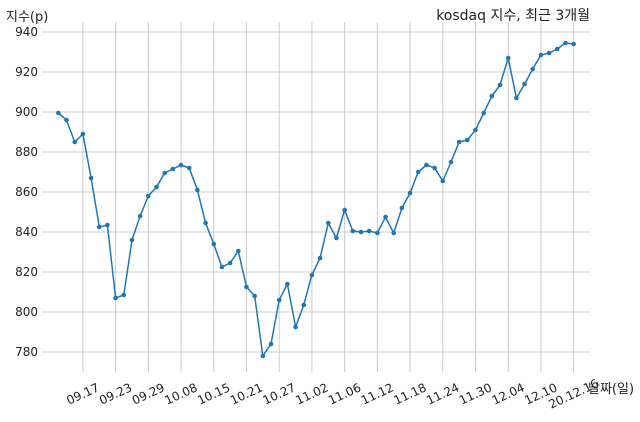 The width and height of the screenshot is (640, 422). Describe the element at coordinates (246, 393) in the screenshot. I see `x-tick-label: 10.21` at that location.